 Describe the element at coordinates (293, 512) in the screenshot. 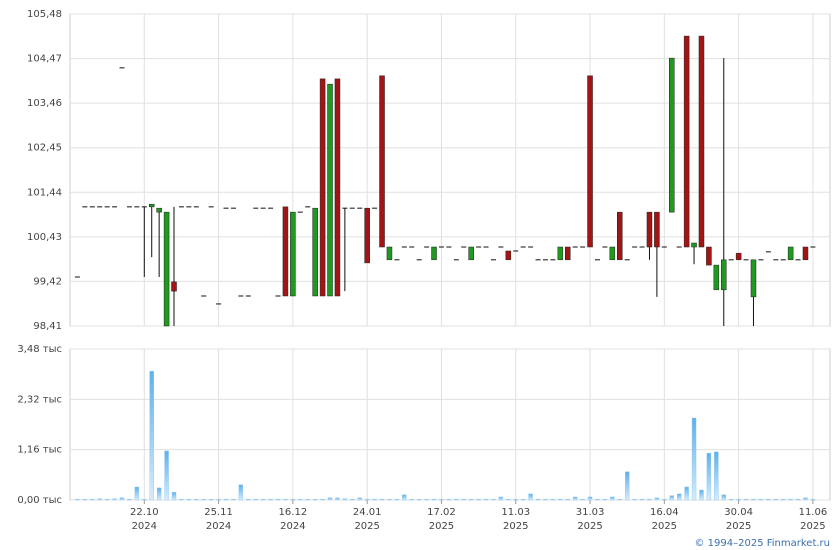

I see `x-tick-label: 16.12` at that location.